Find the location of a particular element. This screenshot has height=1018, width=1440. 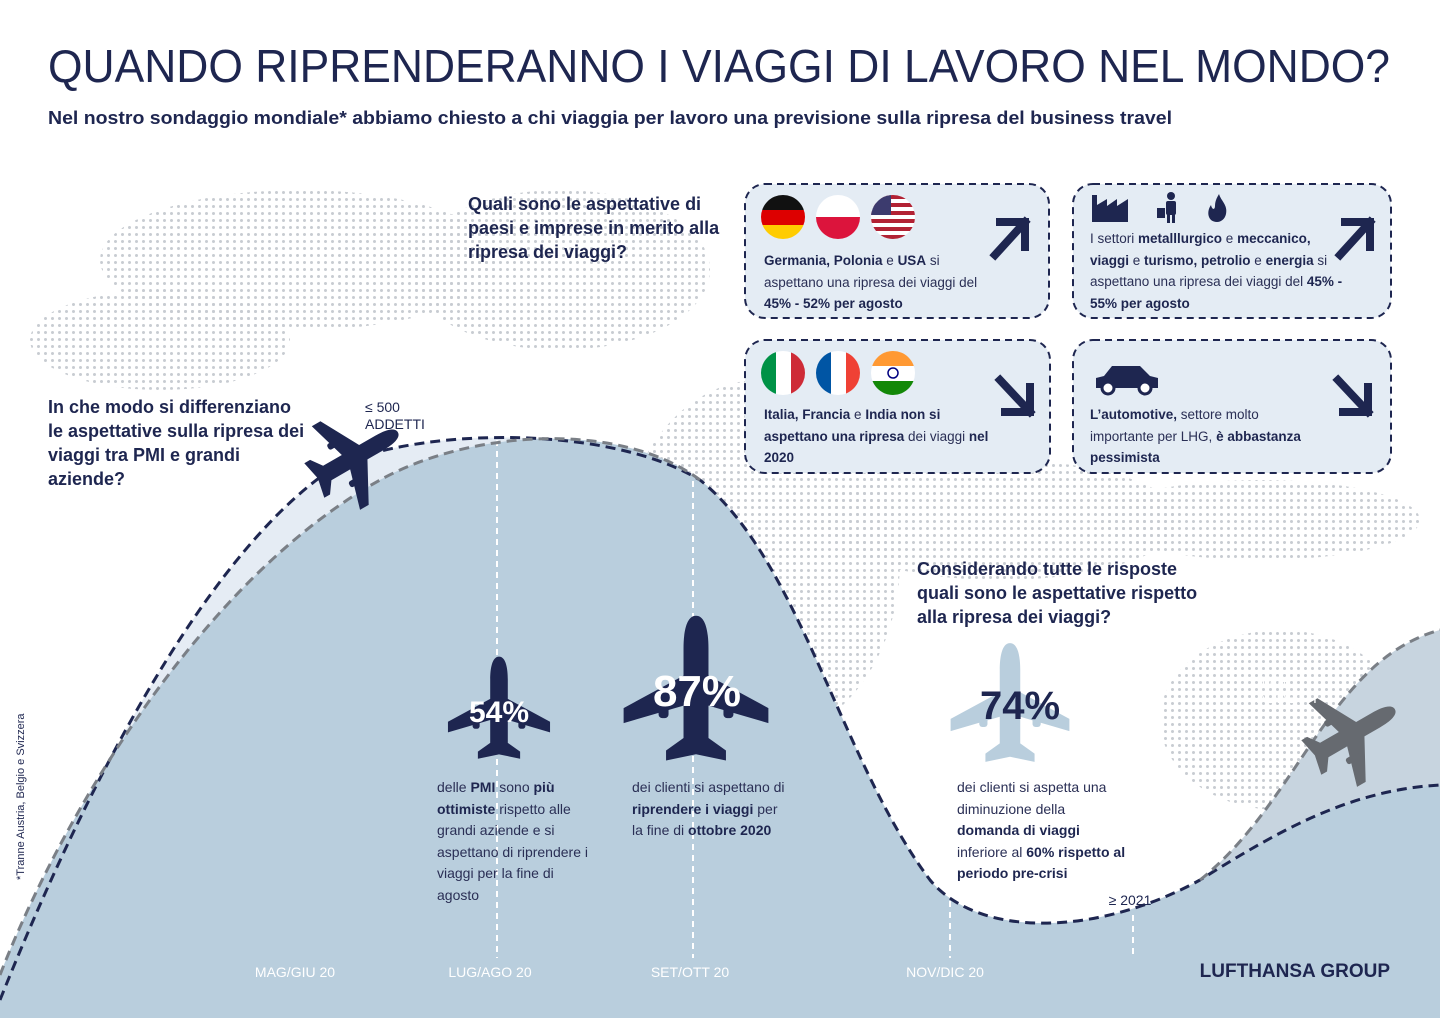

label-large: 500+ ADDETTI is located at coordinates (1287, 690).